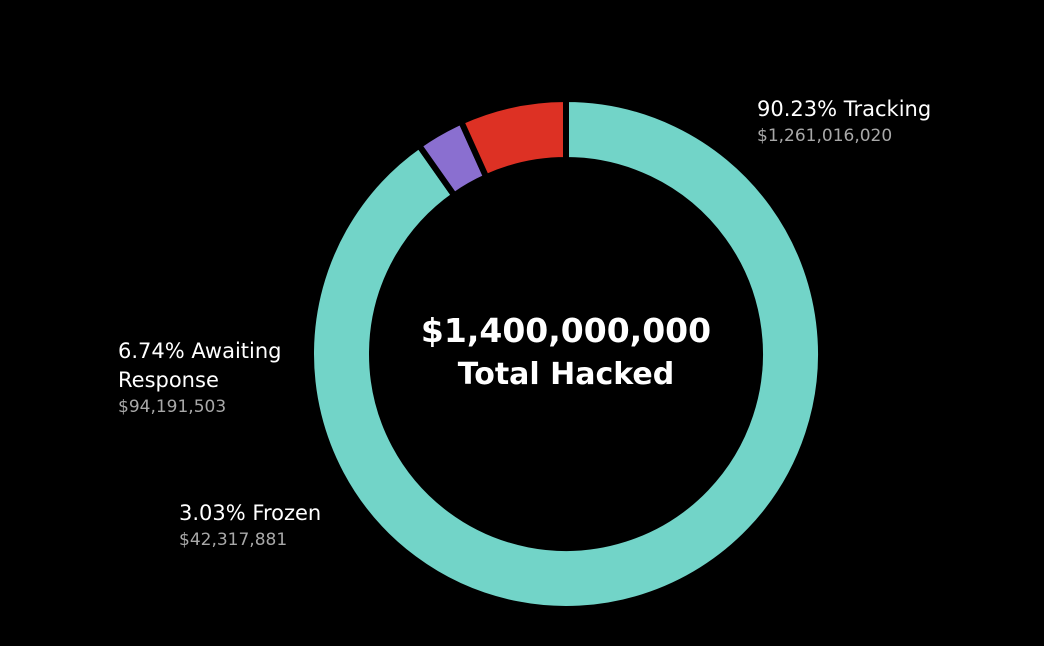 The image size is (1044, 646). What do you see at coordinates (825, 136) in the screenshot?
I see `tracking-amount: $1,261,016,020` at bounding box center [825, 136].